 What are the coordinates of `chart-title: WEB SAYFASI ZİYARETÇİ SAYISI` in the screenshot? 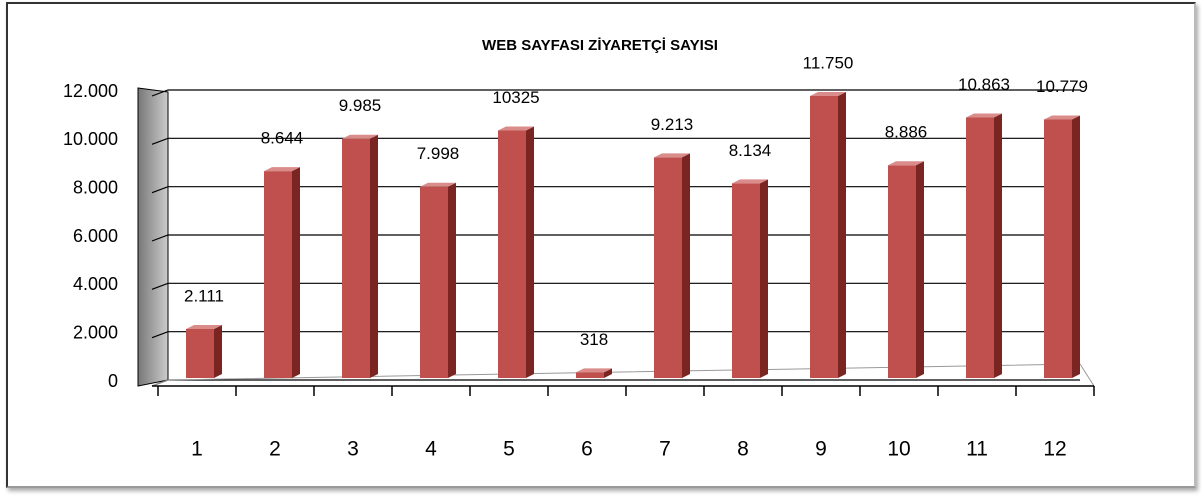 It's located at (600, 45).